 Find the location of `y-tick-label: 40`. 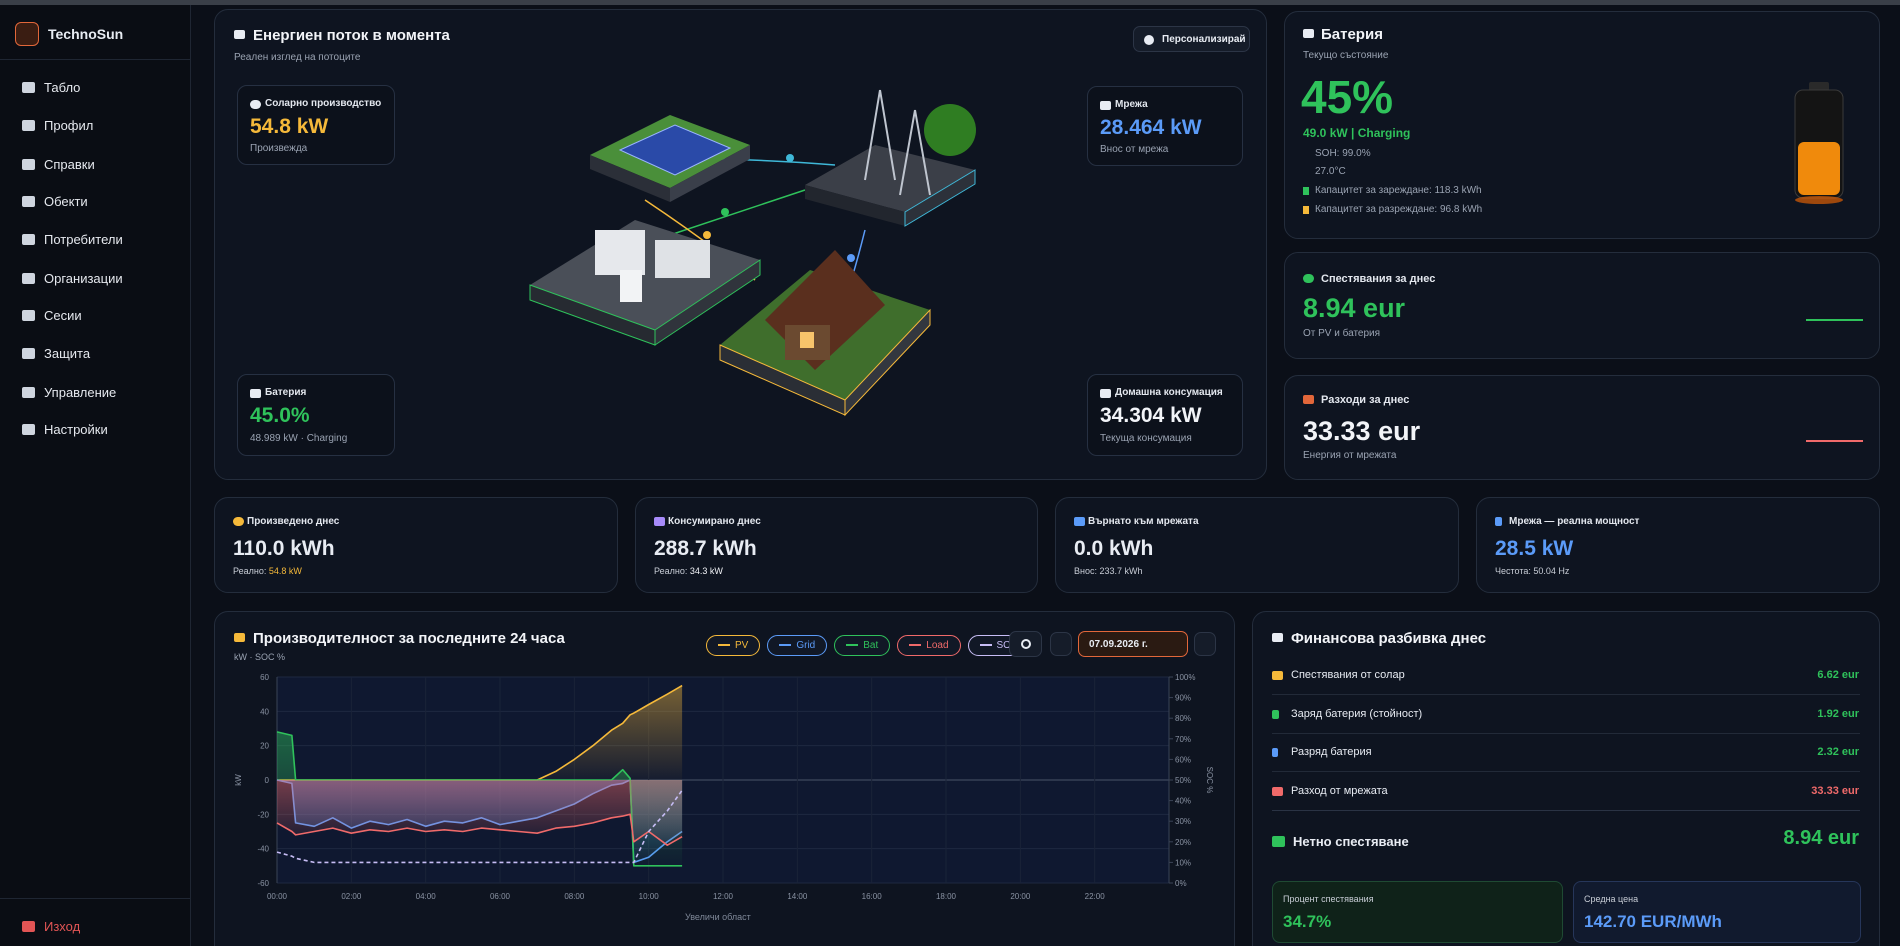

y-tick-label: 40 is located at coordinates (264, 711).